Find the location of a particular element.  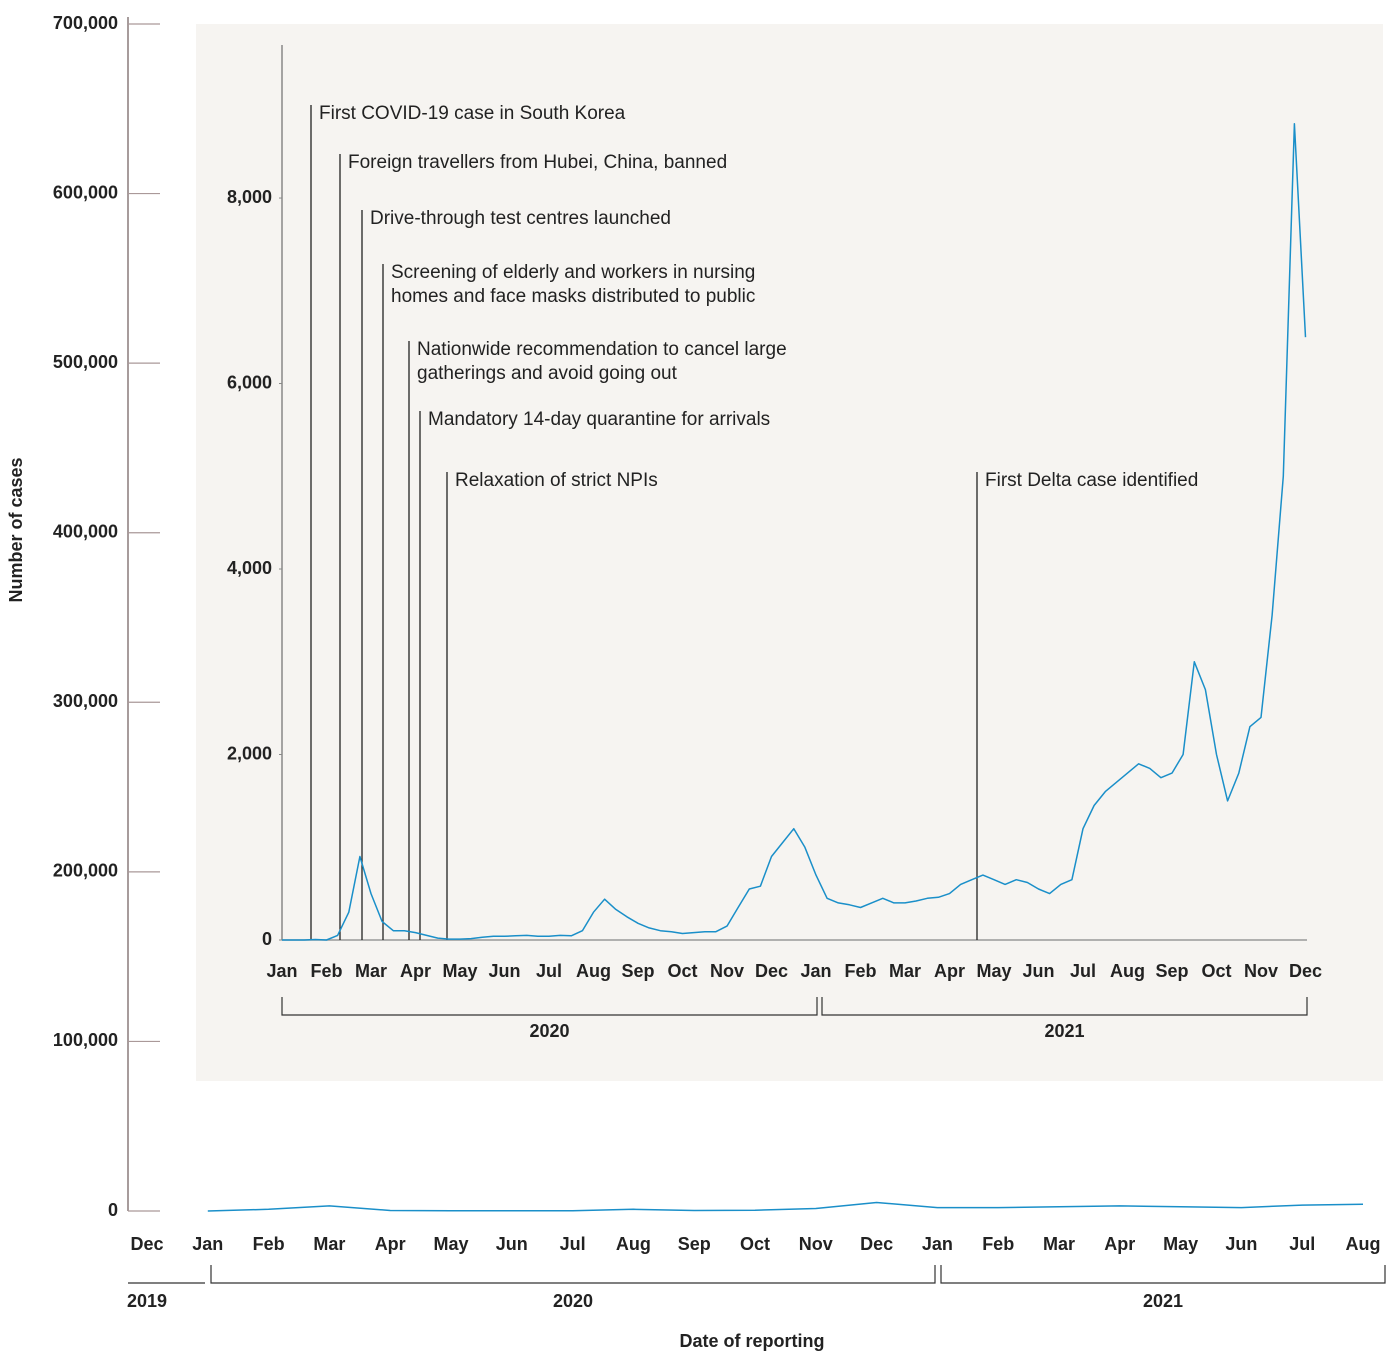

annotation: First COVID-19 case in South Korea is located at coordinates (472, 113).